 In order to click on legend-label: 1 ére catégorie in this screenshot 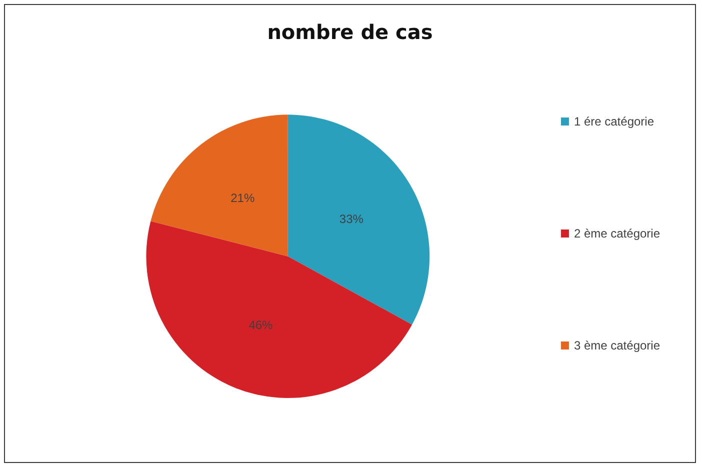, I will do `click(614, 121)`.